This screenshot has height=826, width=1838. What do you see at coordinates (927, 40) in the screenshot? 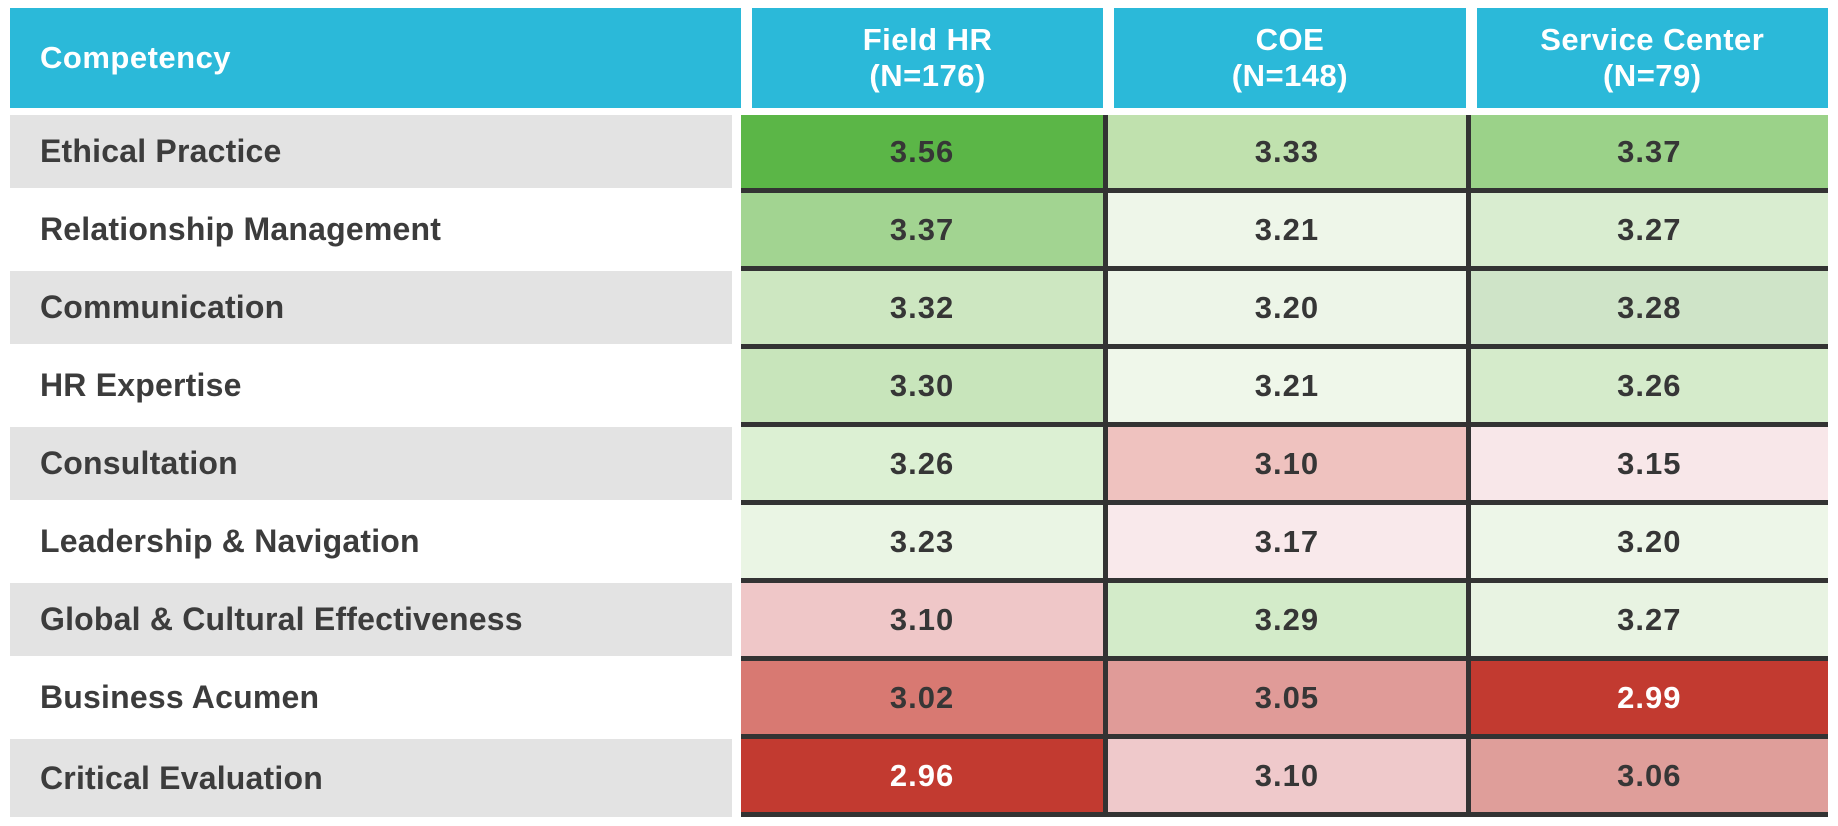
I see `header-field-hr-name: Field HR` at bounding box center [927, 40].